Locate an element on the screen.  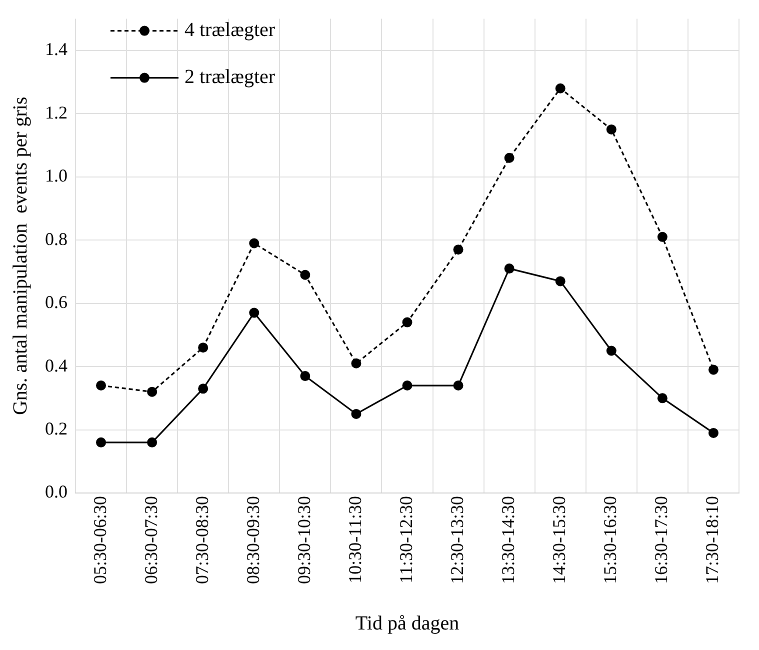
x-tick-label: 14:30-15:30 is located at coordinates (559, 540).